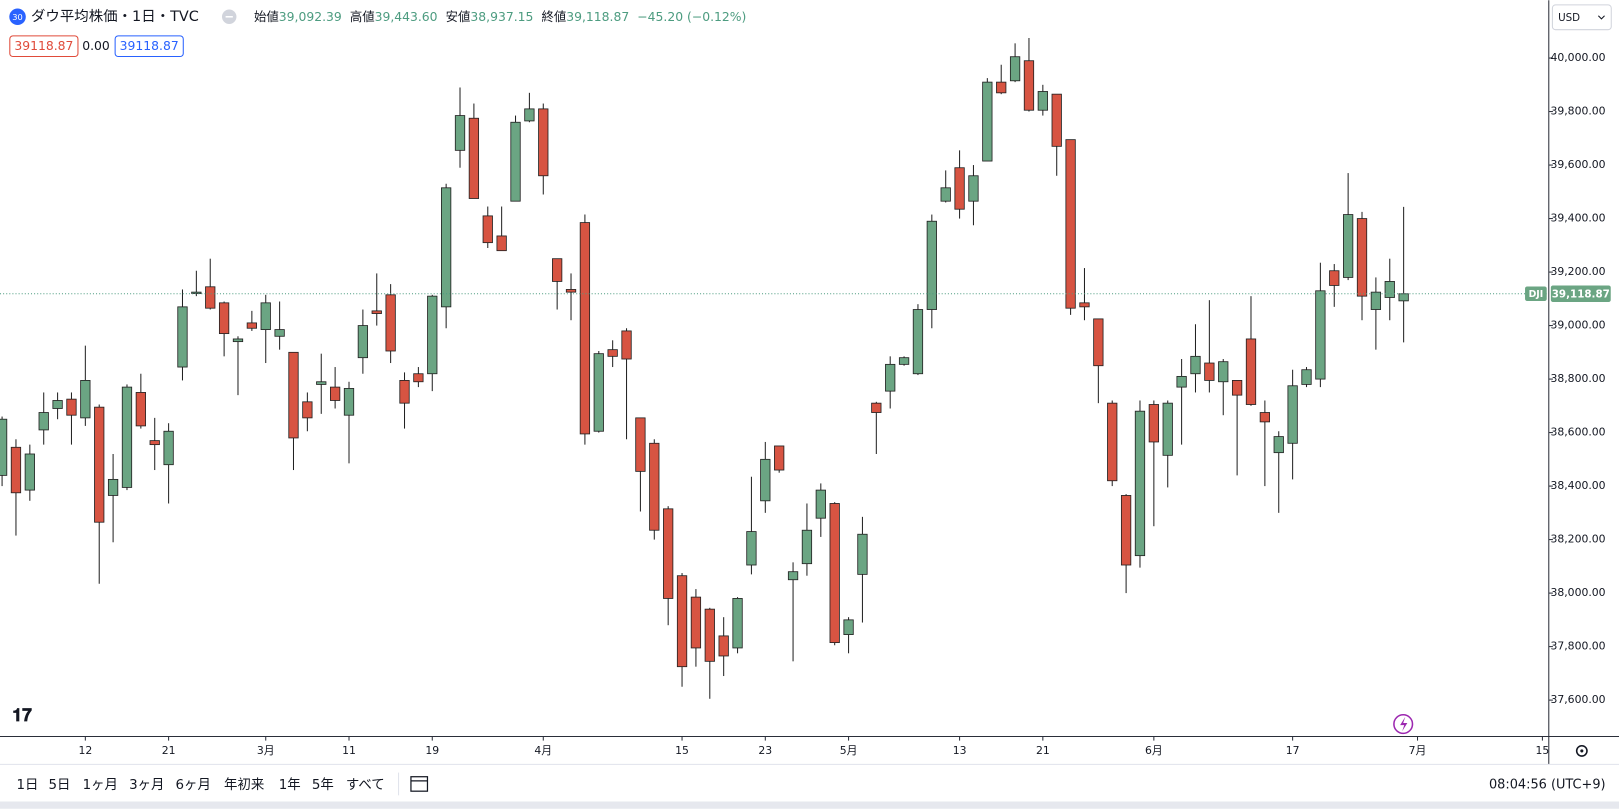  I want to click on x-tick-label: 7月, so click(1418, 750).